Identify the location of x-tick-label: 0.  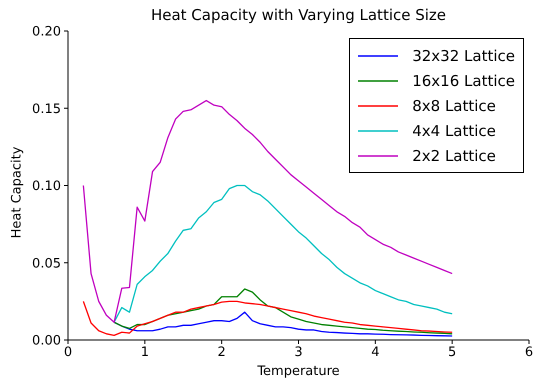
(68, 352).